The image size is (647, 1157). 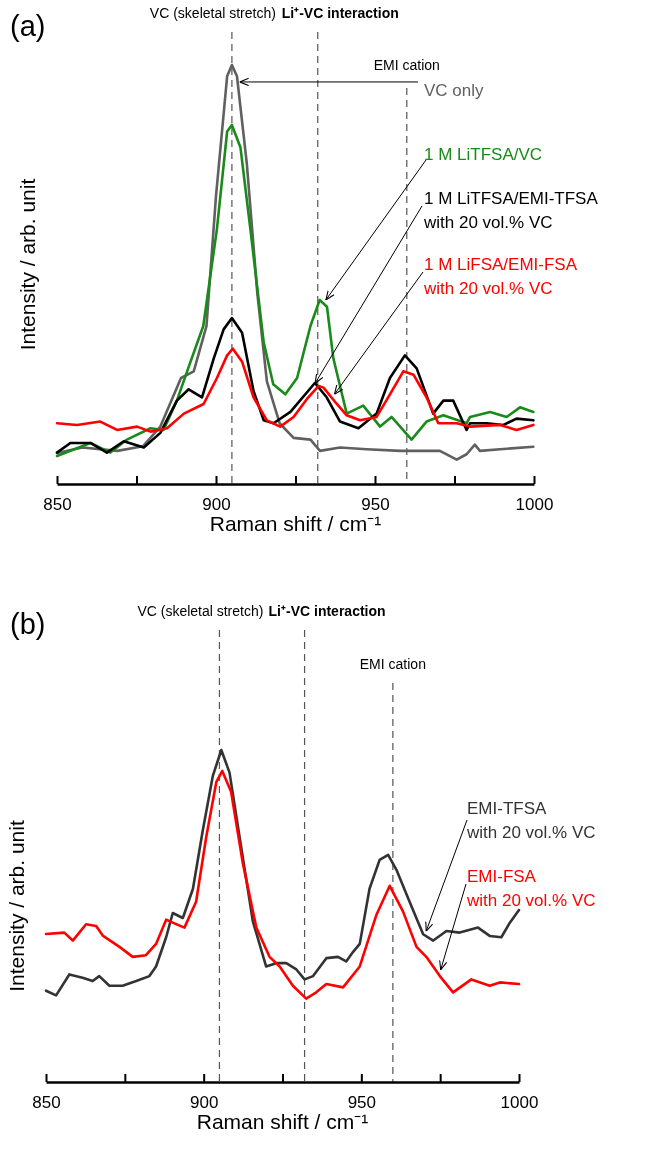 What do you see at coordinates (28, 624) in the screenshot?
I see `chart-title: (b)` at bounding box center [28, 624].